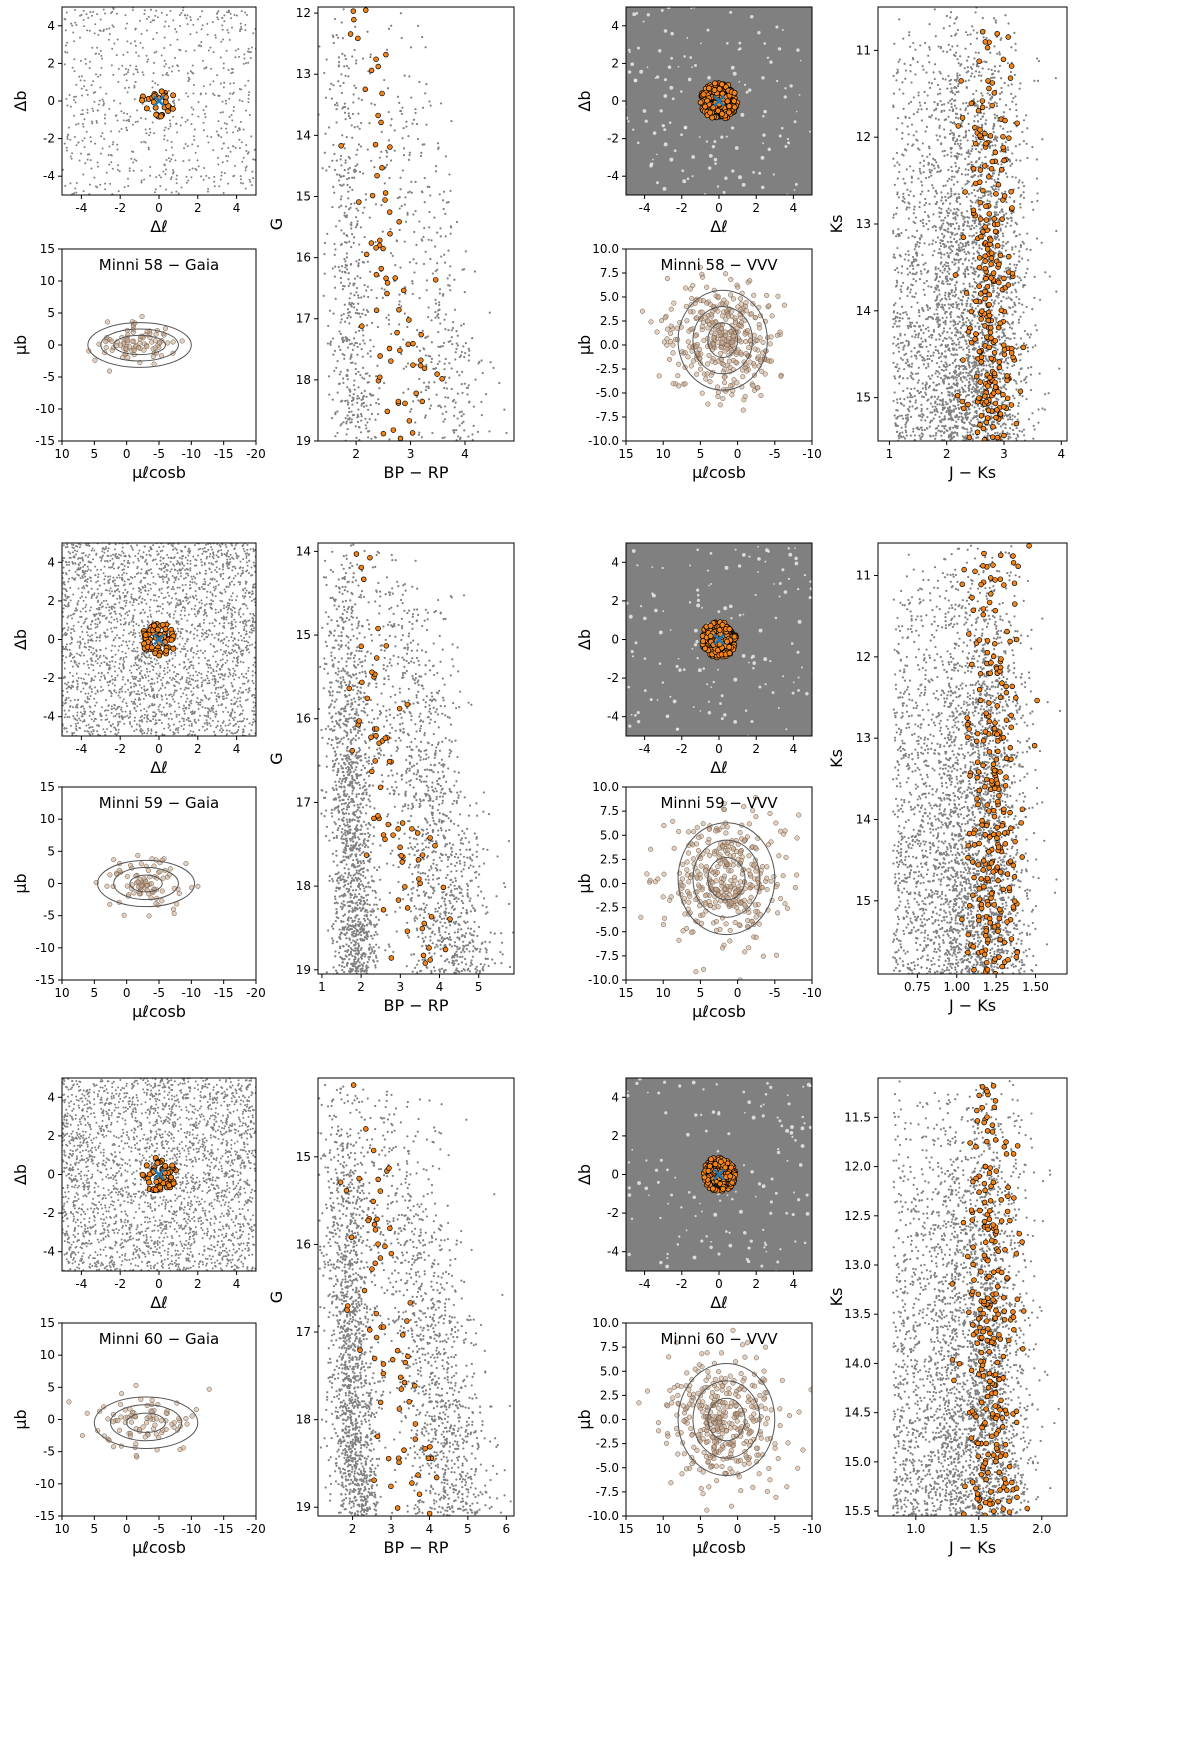 The image size is (1200, 1737). Describe the element at coordinates (237, 208) in the screenshot. I see `x-tick-label: 4` at that location.